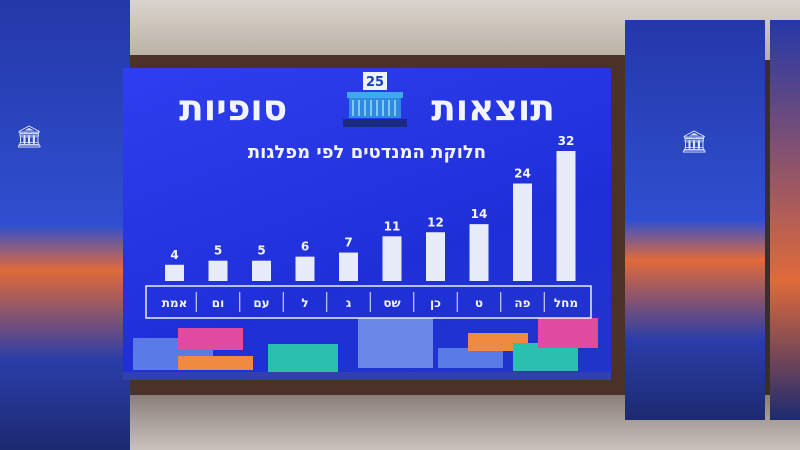  Describe the element at coordinates (261, 270) in the screenshot. I see `bar-עם` at that location.